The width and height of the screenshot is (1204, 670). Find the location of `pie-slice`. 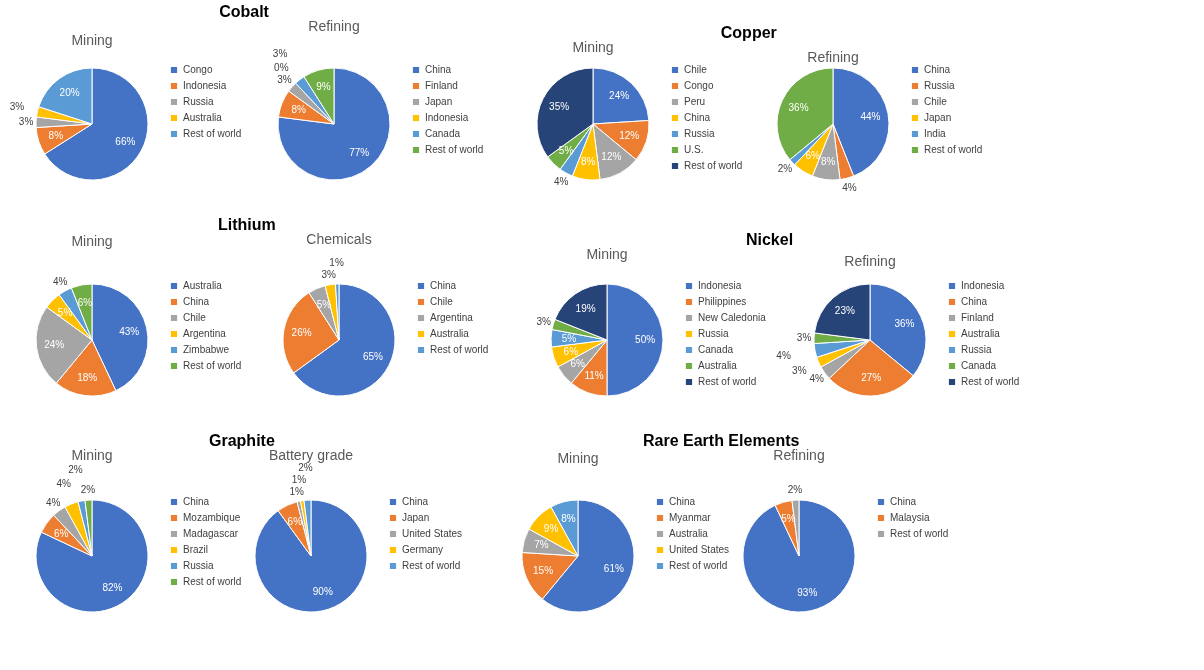

pie-slice is located at coordinates (311, 556).